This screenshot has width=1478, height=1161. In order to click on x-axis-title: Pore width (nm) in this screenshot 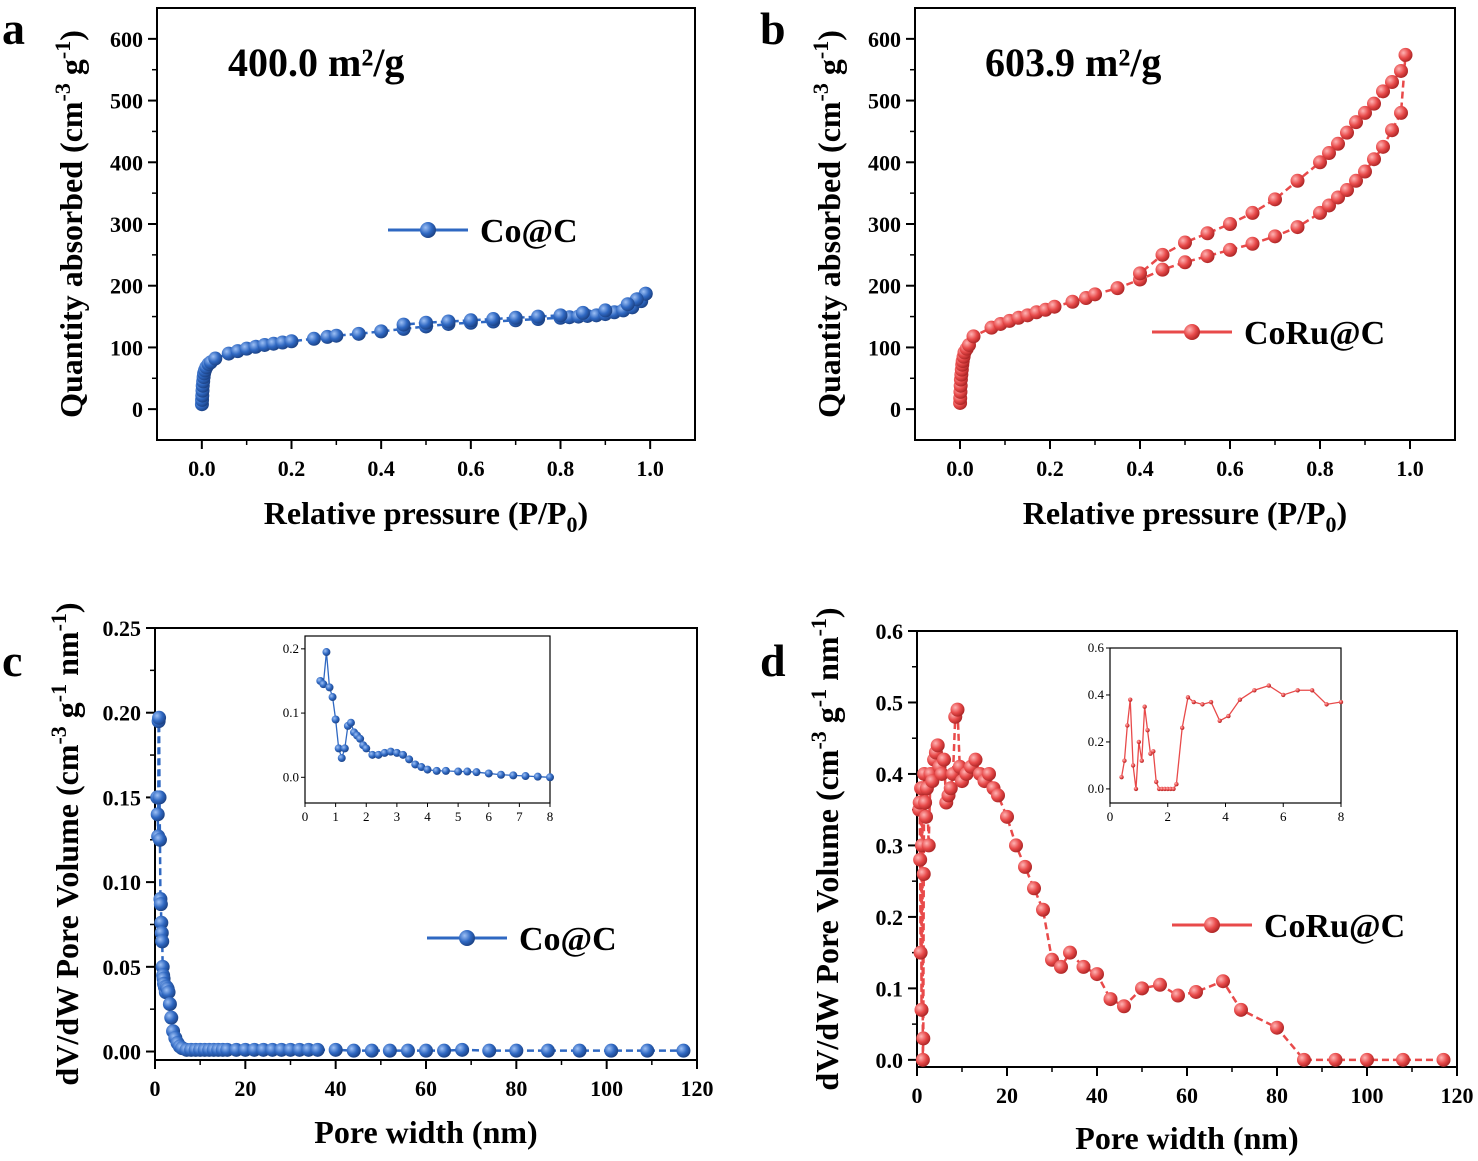, I will do `click(1186, 1138)`.